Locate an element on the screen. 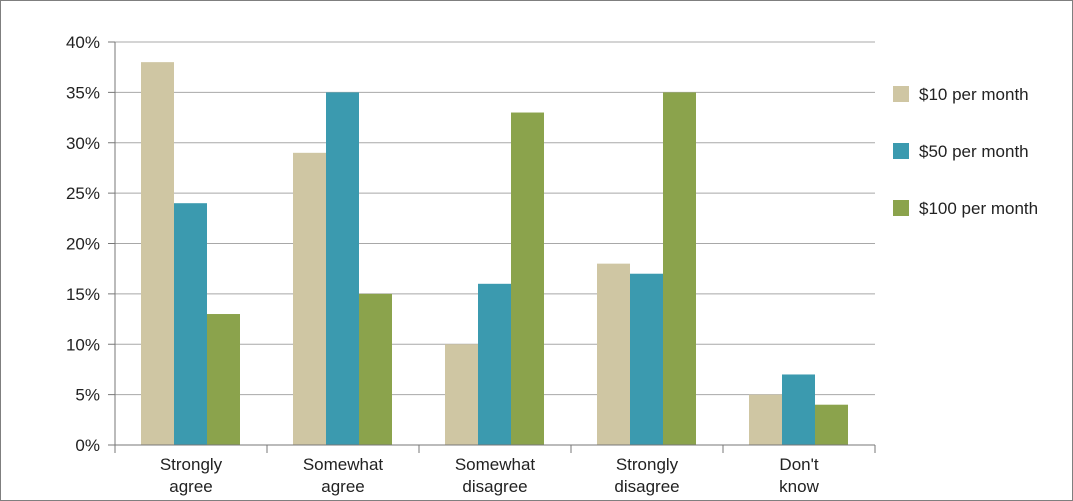 The height and width of the screenshot is (501, 1073). x-tick-label: Don't is located at coordinates (798, 464).